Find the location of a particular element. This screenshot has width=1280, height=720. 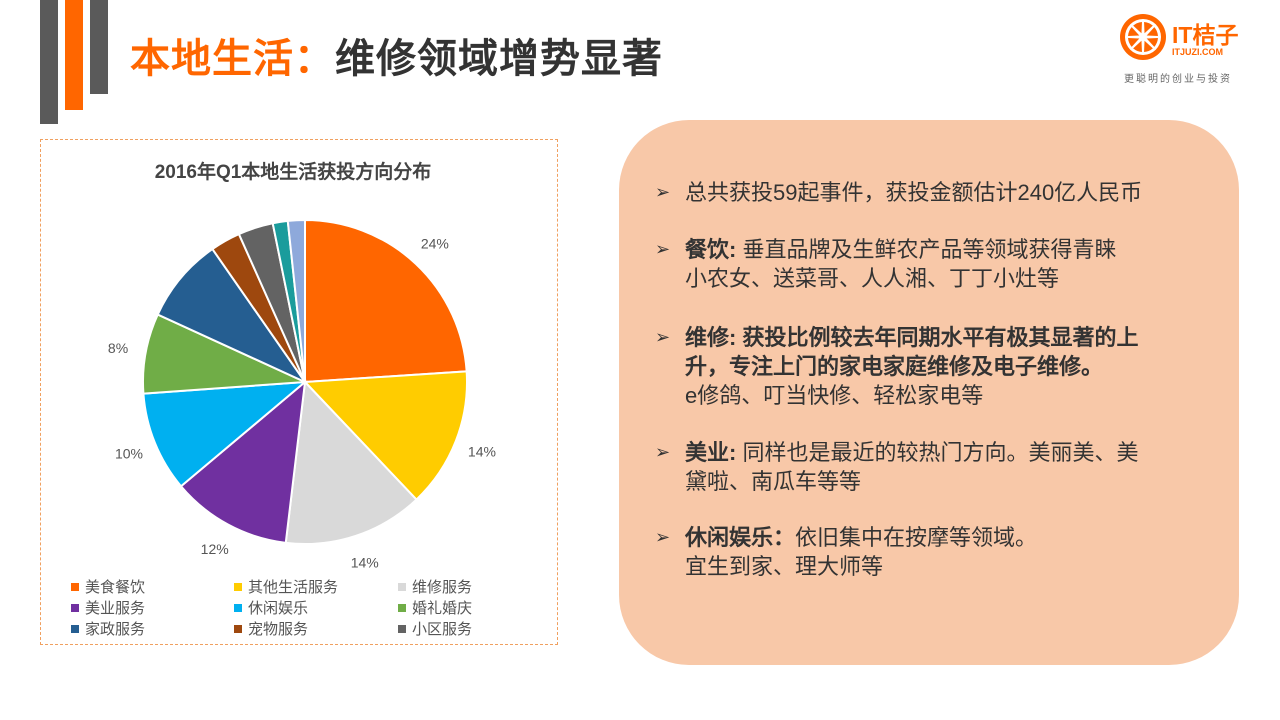

legend-item: 家政服务 is located at coordinates (108, 628).